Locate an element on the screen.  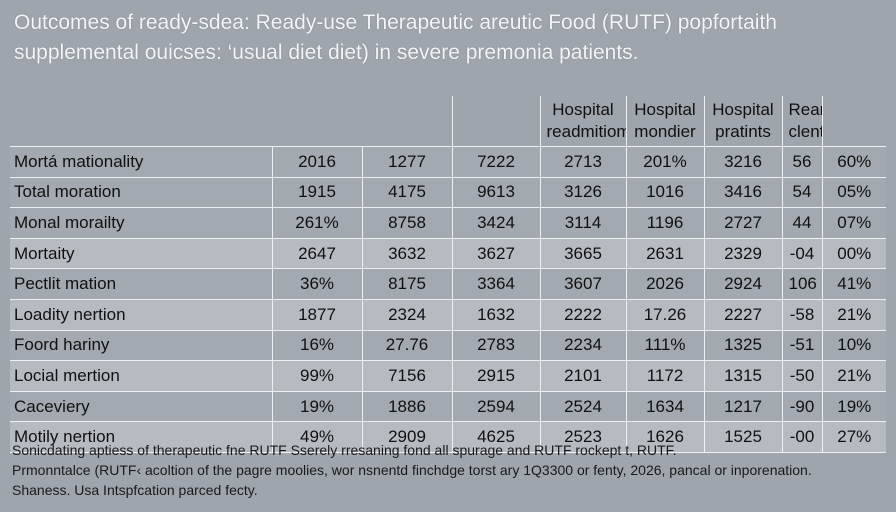
table-cell: 3424 is located at coordinates (495, 223).